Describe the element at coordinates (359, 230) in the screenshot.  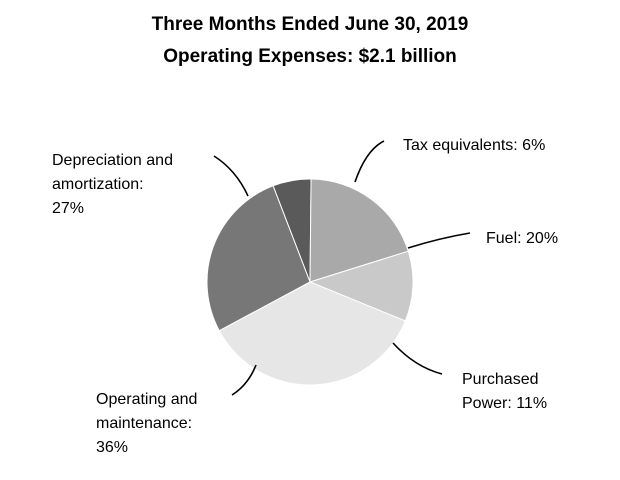
I see `pie-slice-fuel` at that location.